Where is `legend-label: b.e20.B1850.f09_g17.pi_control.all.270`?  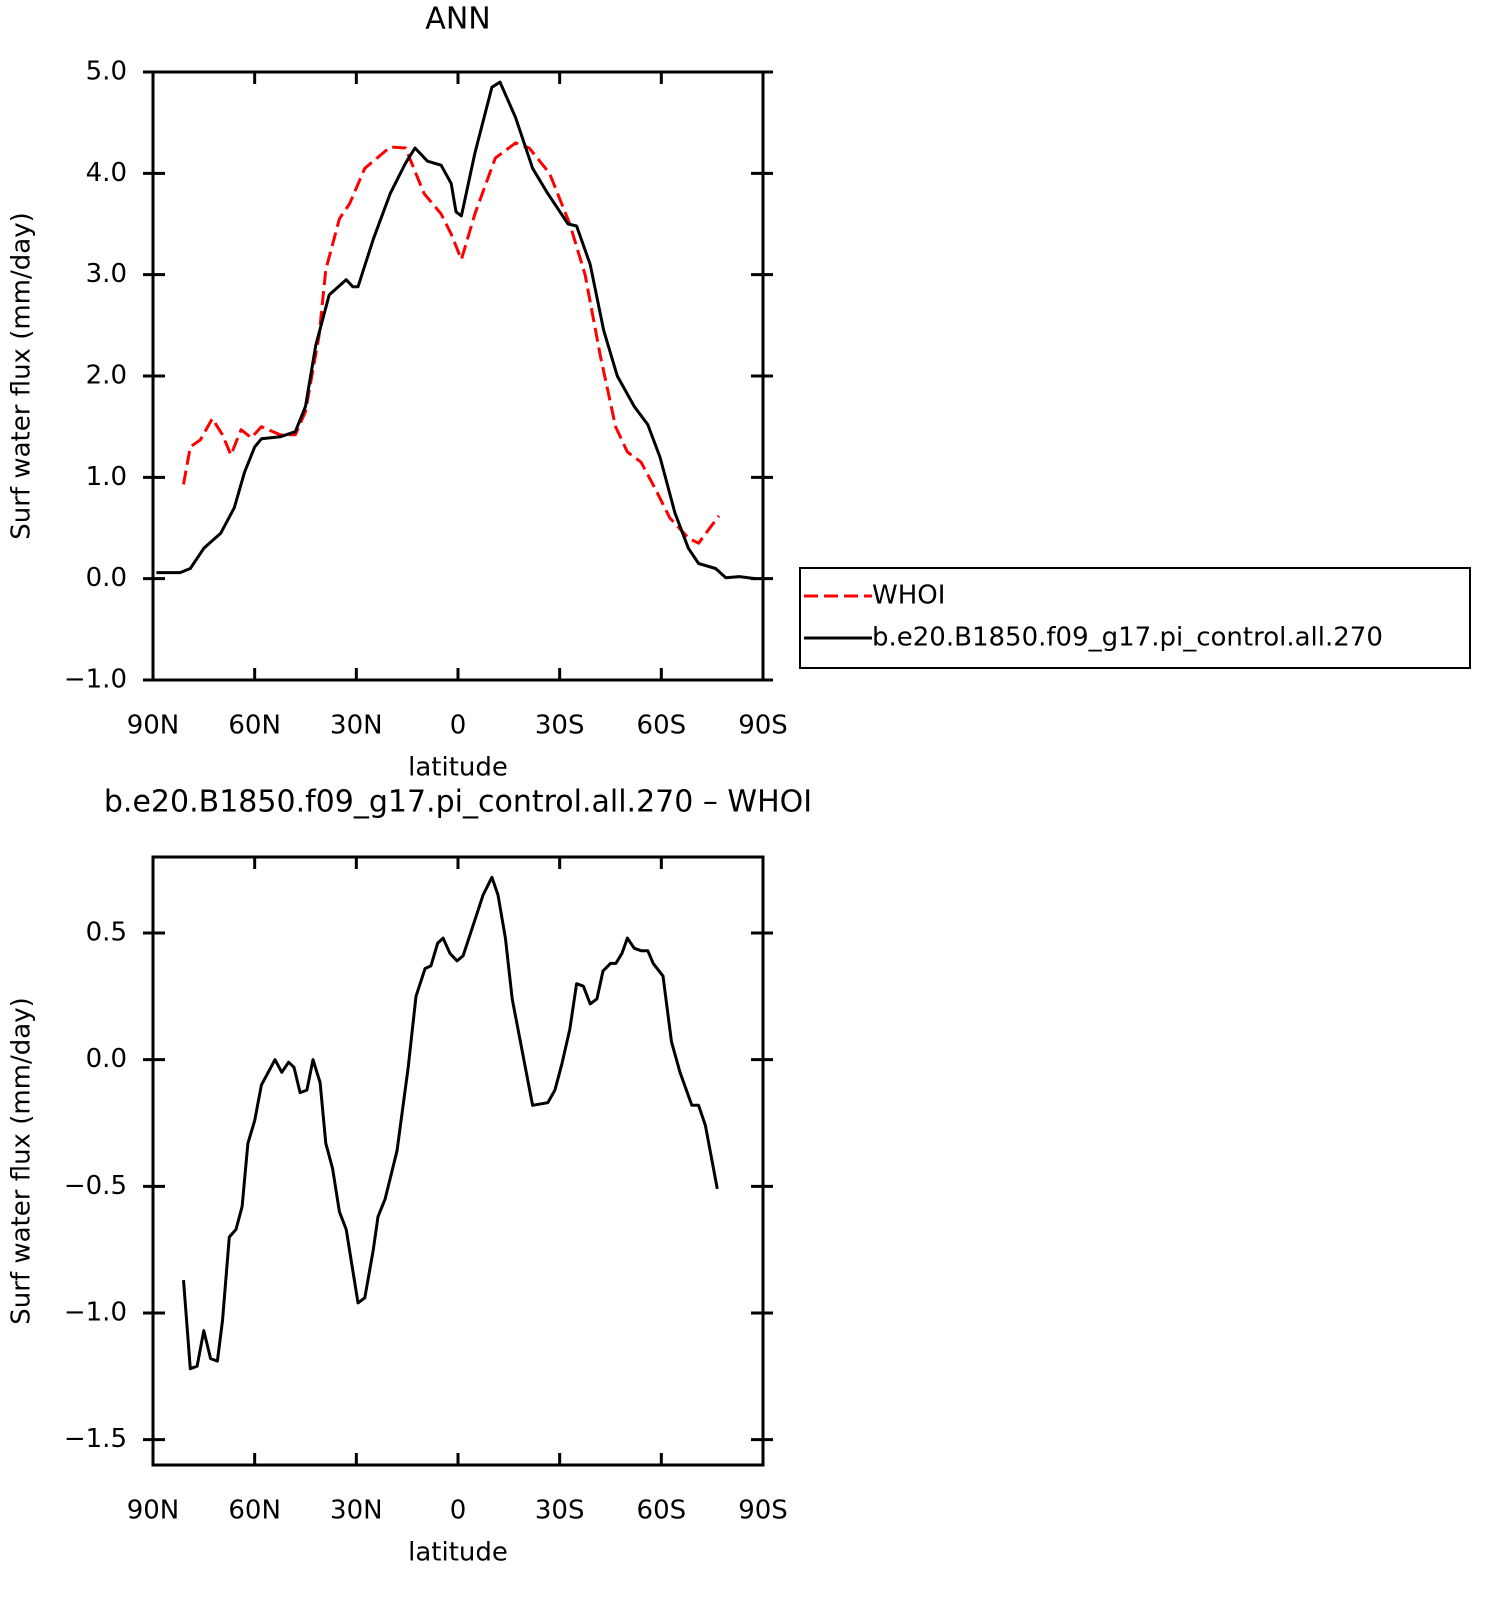
legend-label: b.e20.B1850.f09_g17.pi_control.all.270 is located at coordinates (1127, 638).